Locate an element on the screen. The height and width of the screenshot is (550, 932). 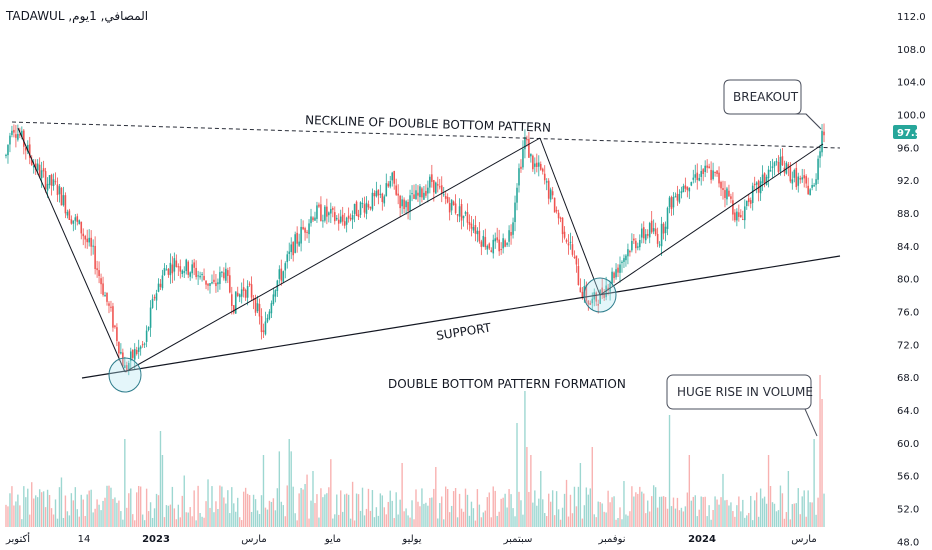
price-tick-label: 64.0 is located at coordinates (908, 411).